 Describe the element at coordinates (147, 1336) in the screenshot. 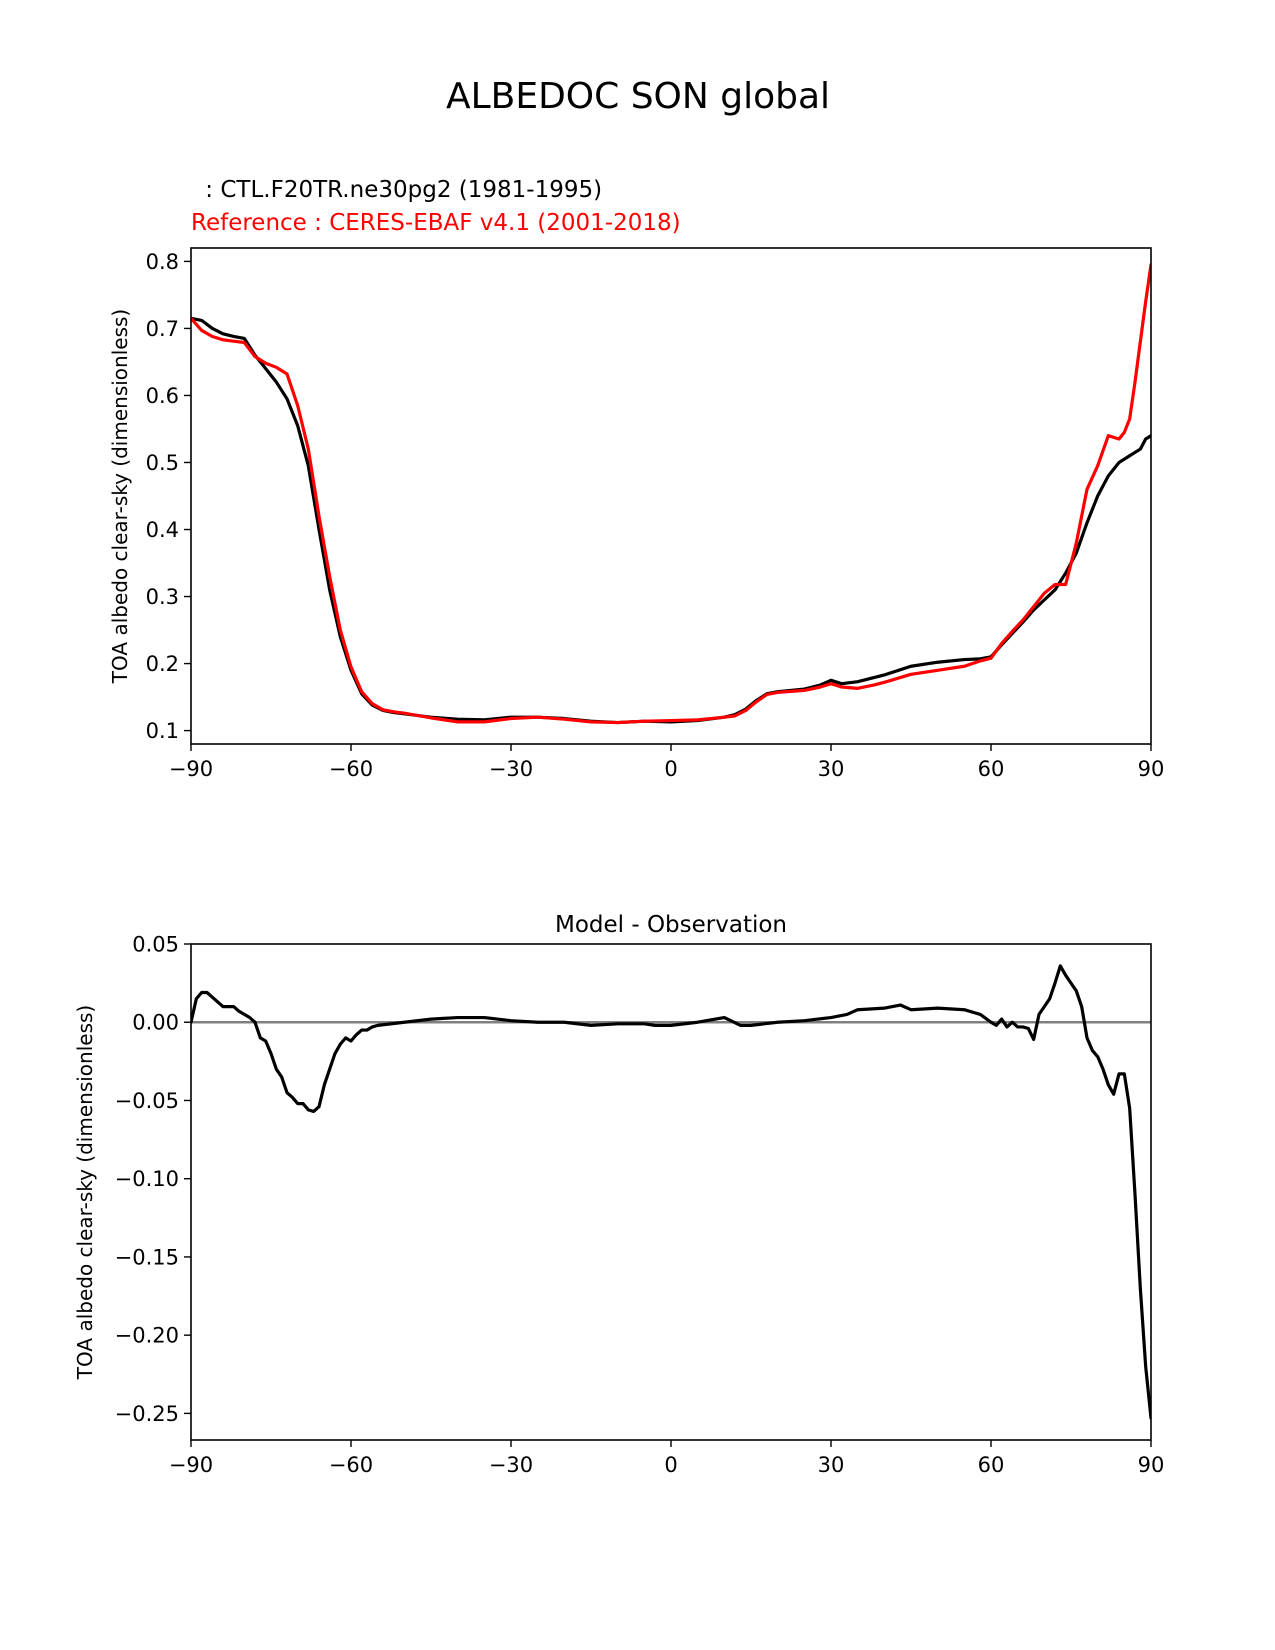

I see `bottom-y-tick-label: −0.20` at that location.